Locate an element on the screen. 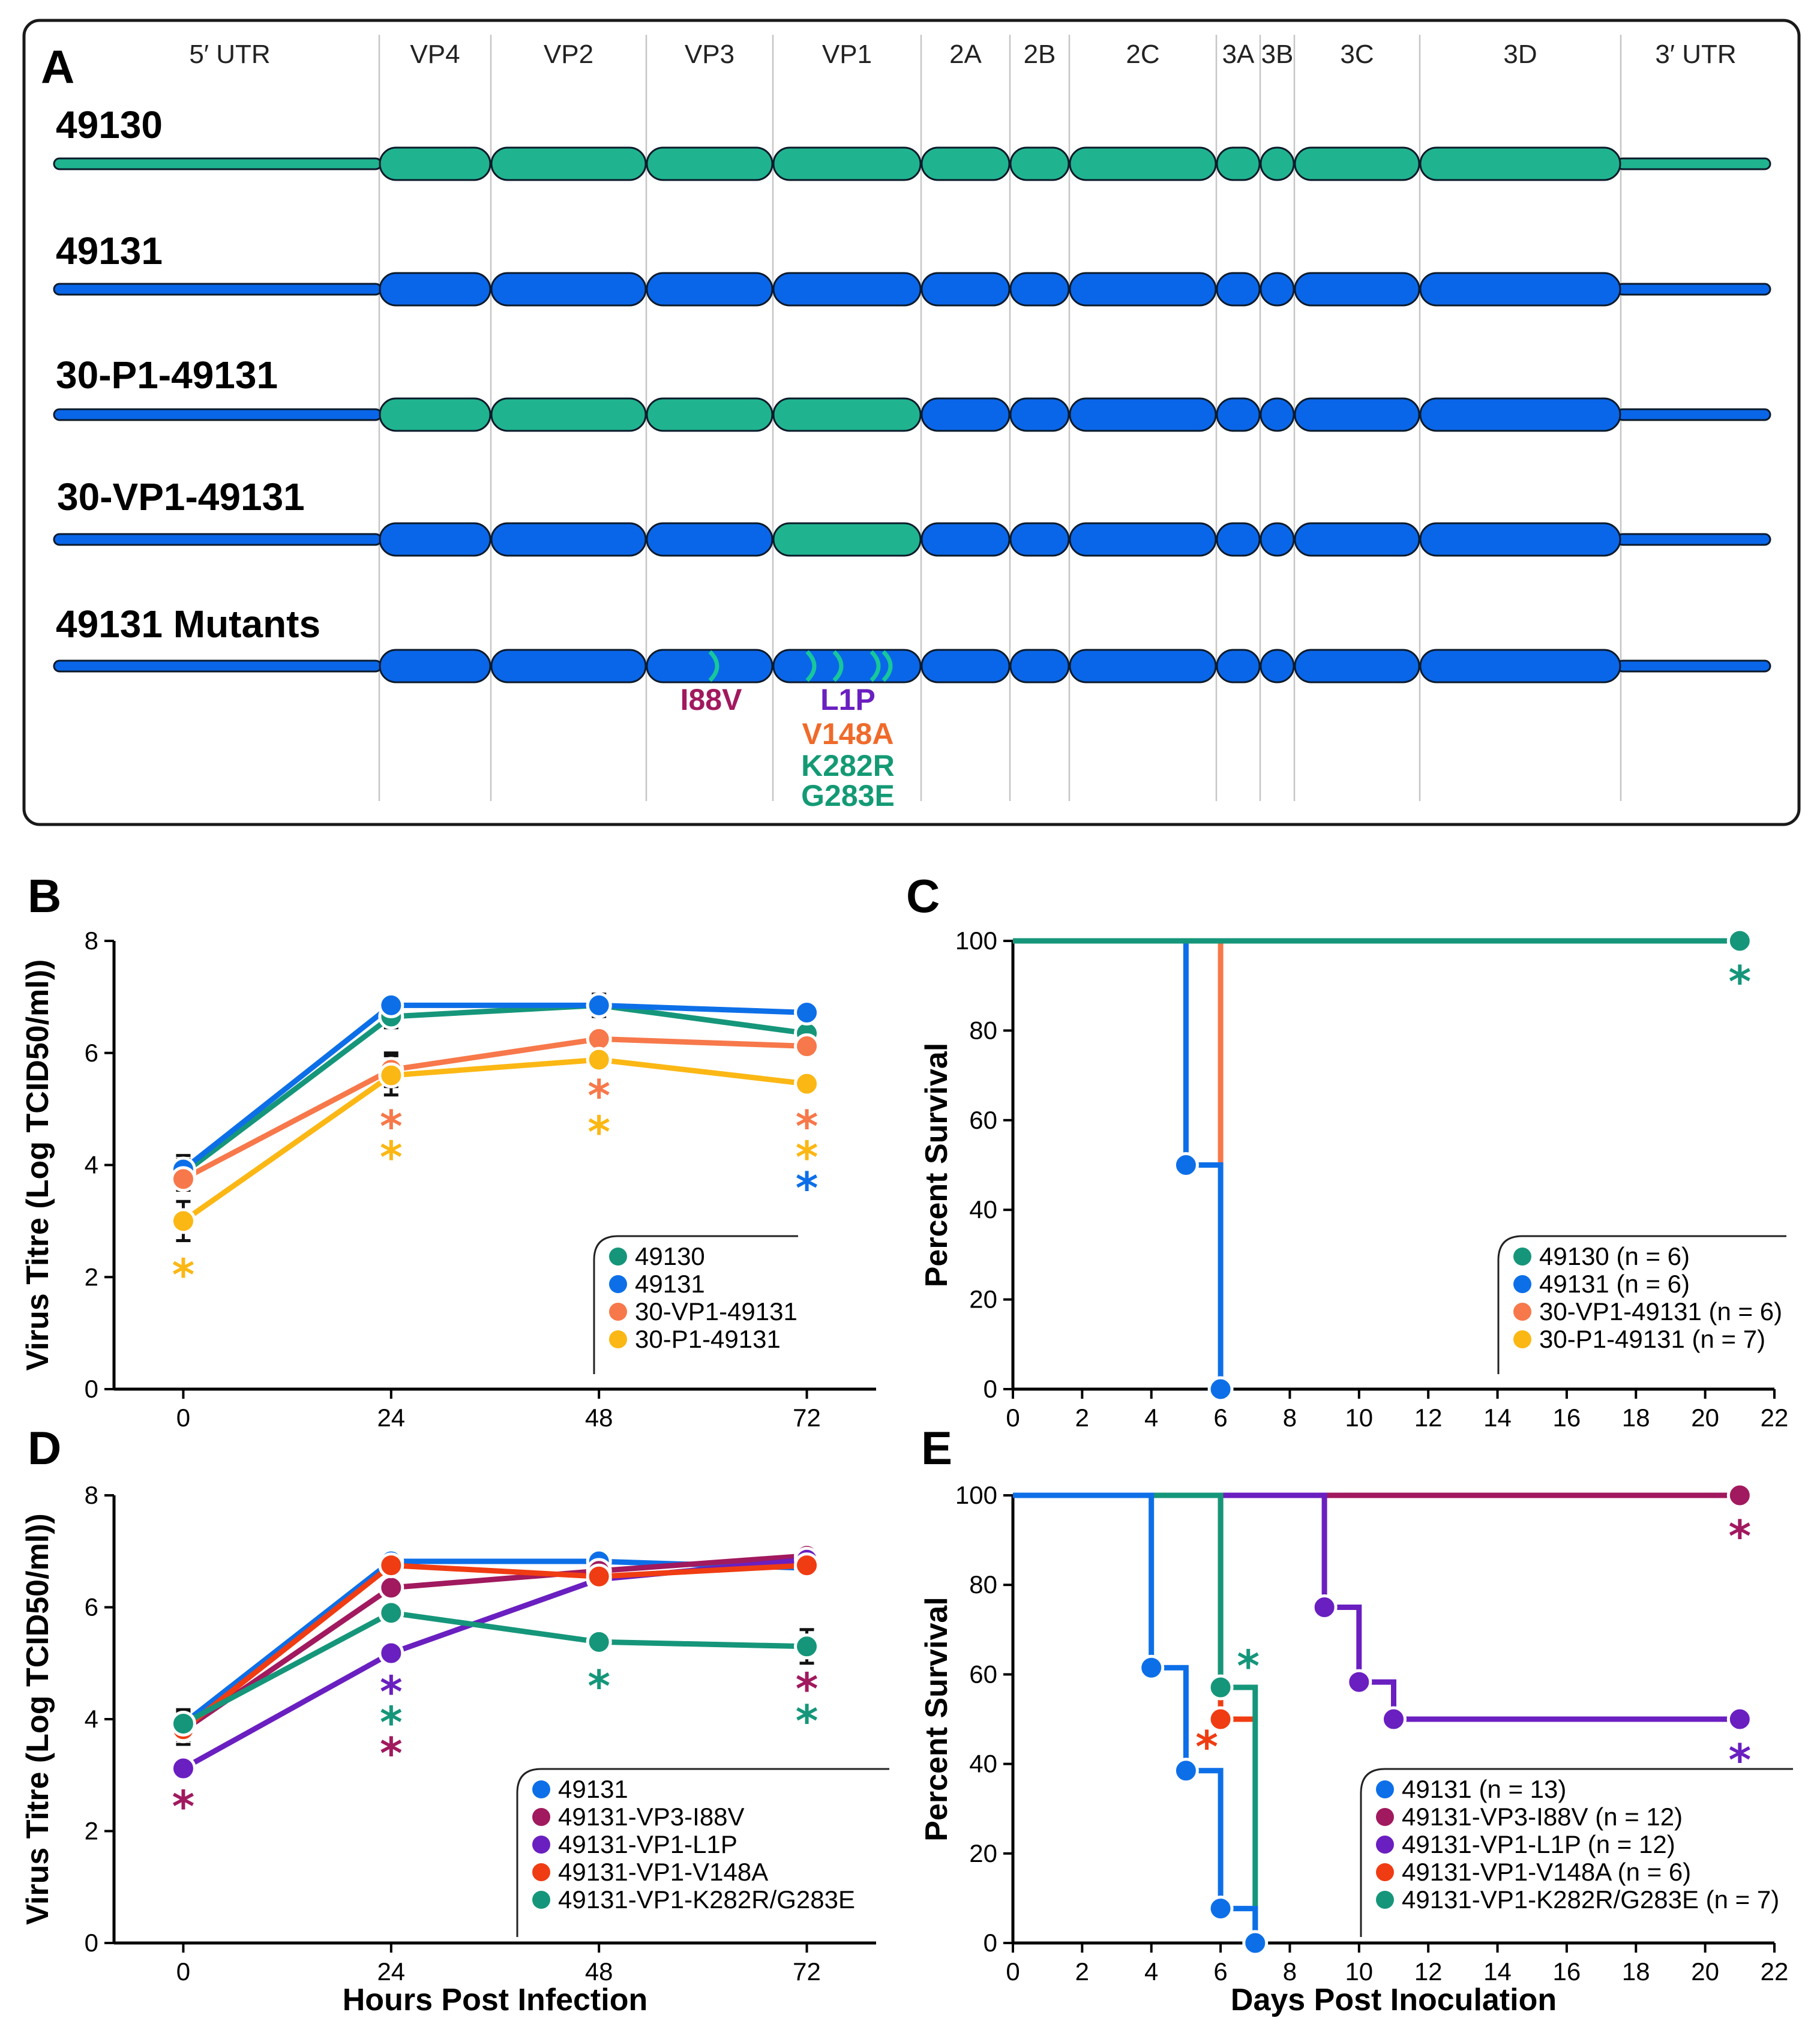  x-tick-label: 18 is located at coordinates (1636, 1418).